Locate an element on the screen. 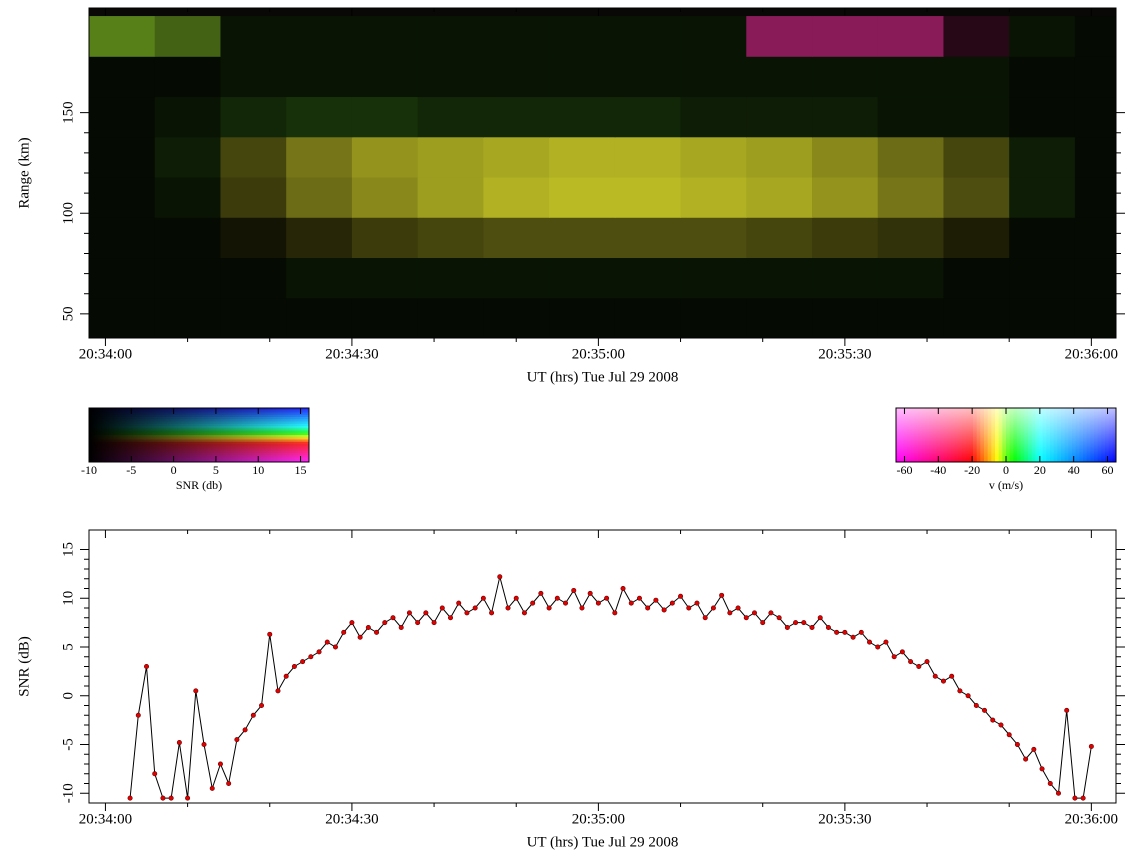  y-tick-label: -10 is located at coordinates (68, 793).